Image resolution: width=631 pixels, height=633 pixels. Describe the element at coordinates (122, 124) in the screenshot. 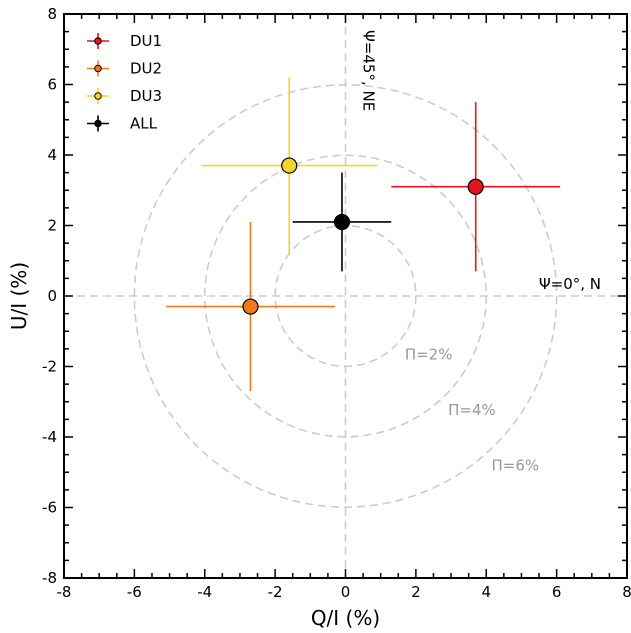

I see `legend-item-all: ALL` at that location.